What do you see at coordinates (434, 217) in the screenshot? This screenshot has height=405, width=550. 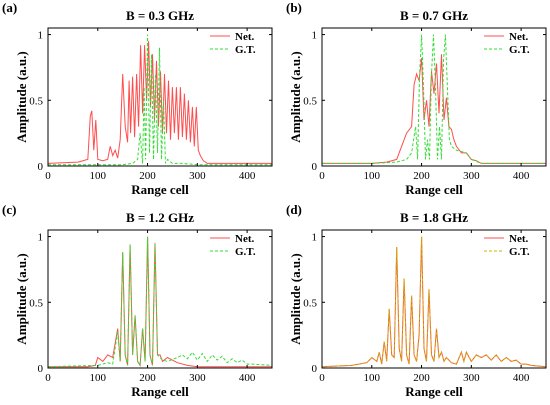 I see `chart-title: B = 1.8 GHz` at bounding box center [434, 217].